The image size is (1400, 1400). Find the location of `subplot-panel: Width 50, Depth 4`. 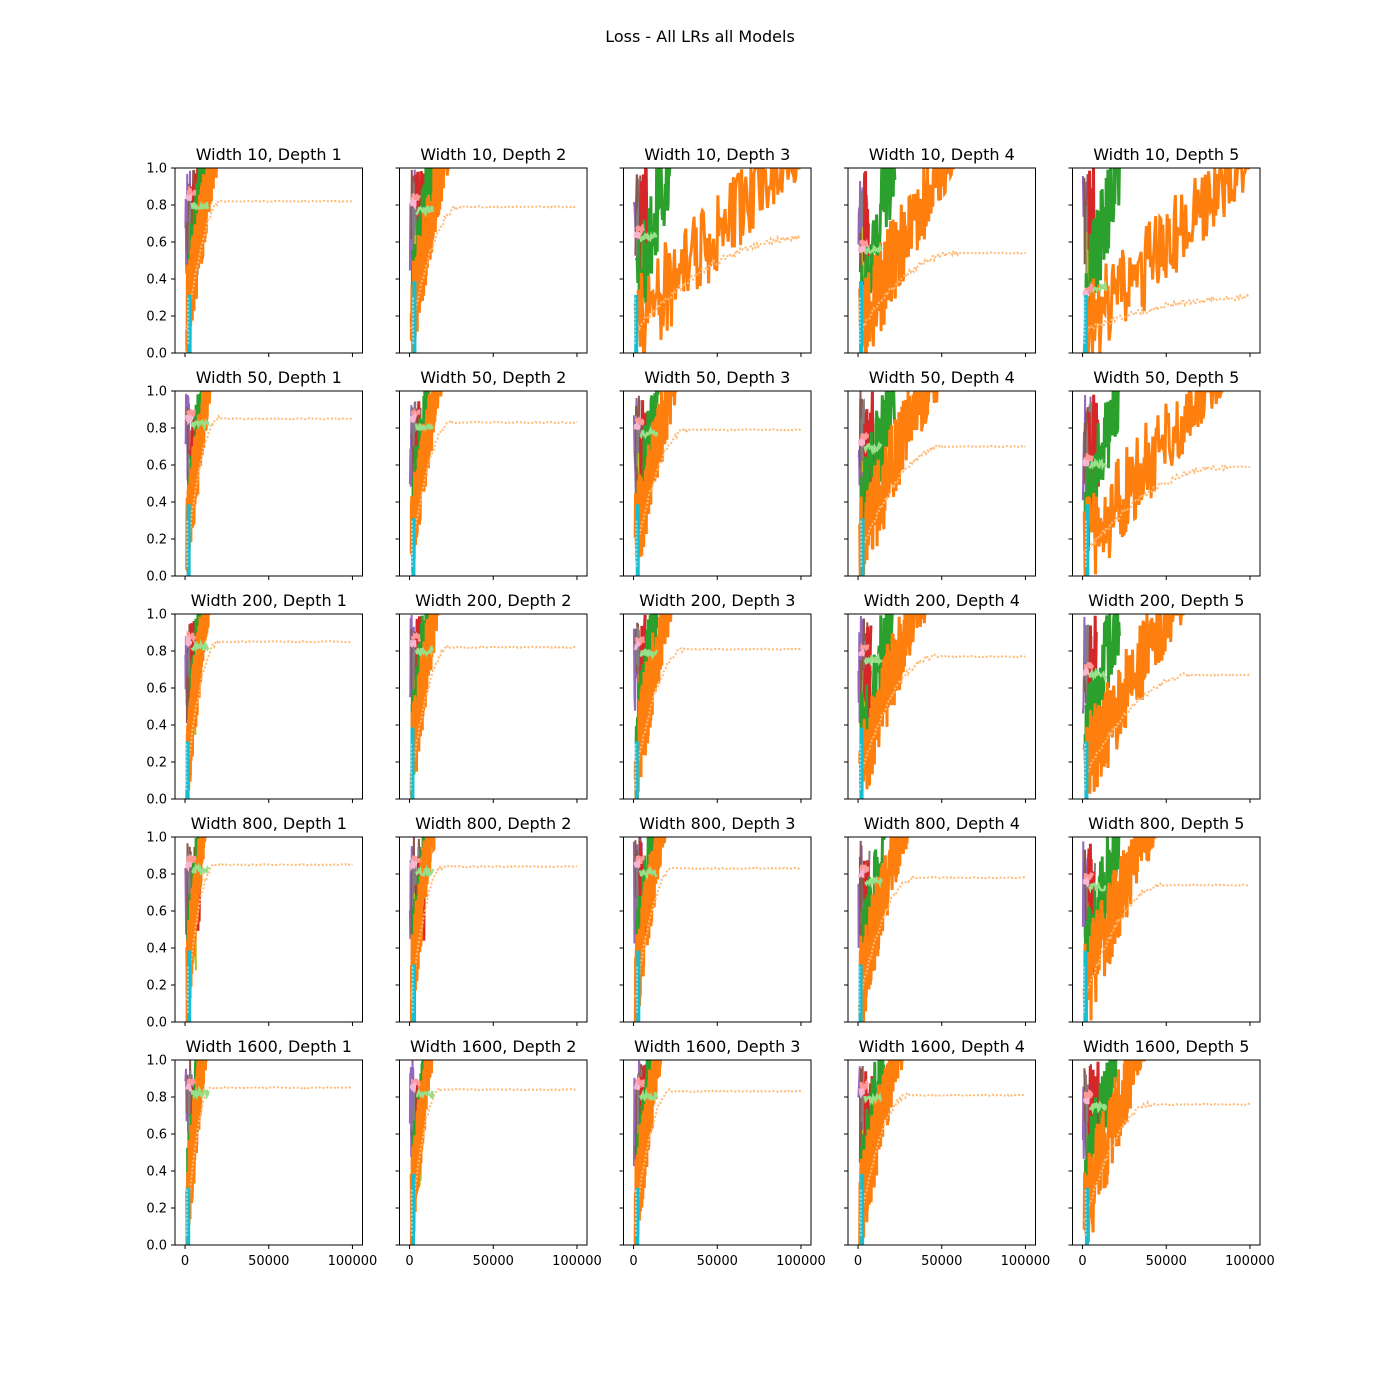

subplot-panel: Width 50, Depth 4 is located at coordinates (940, 474).